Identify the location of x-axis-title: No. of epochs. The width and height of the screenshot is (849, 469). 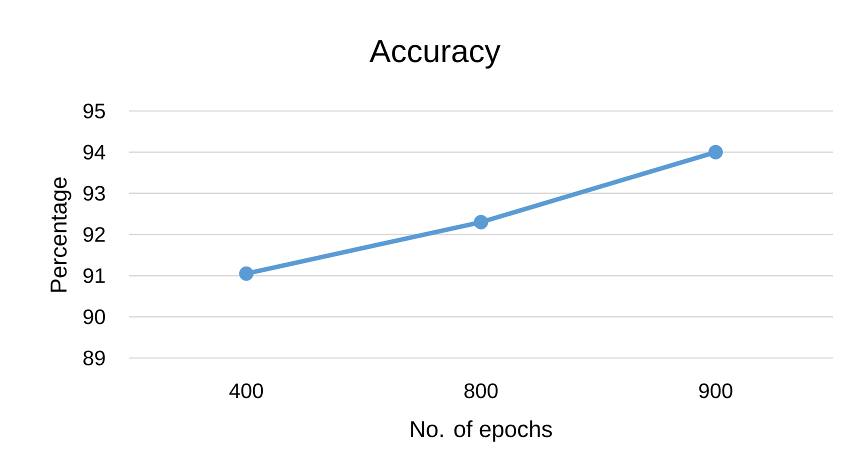
(481, 431).